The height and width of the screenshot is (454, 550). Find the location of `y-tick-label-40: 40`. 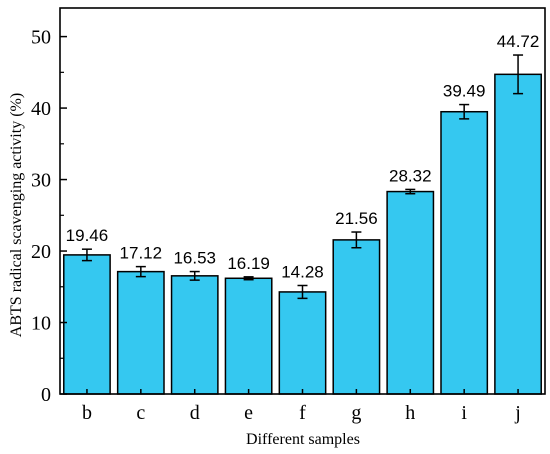

y-tick-label-40: 40 is located at coordinates (41, 109).